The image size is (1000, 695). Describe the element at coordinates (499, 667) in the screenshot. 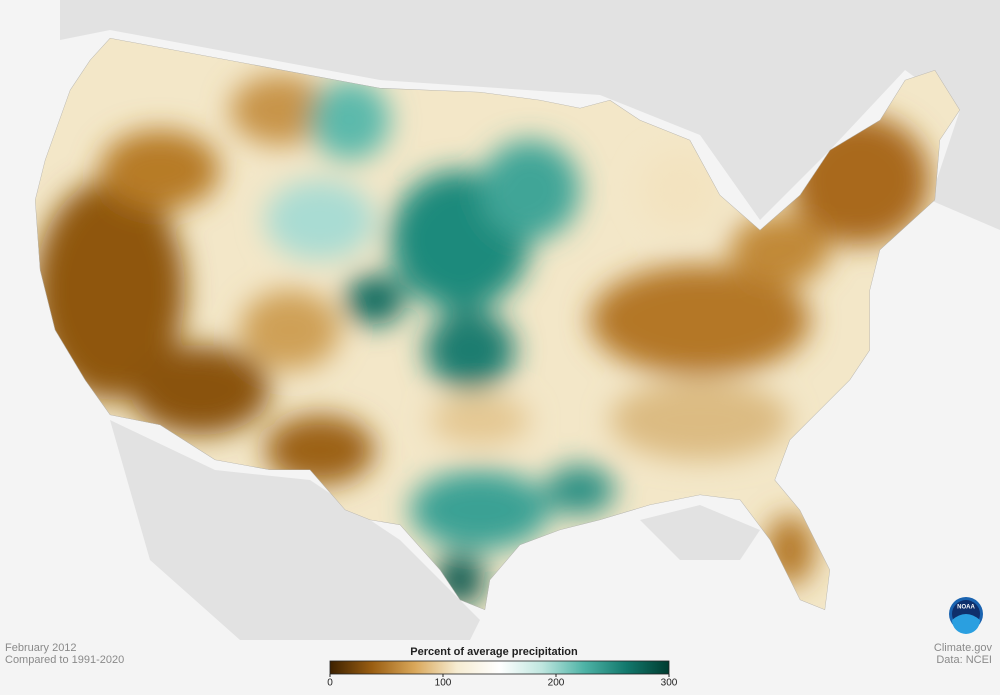

I see `color-bar` at that location.